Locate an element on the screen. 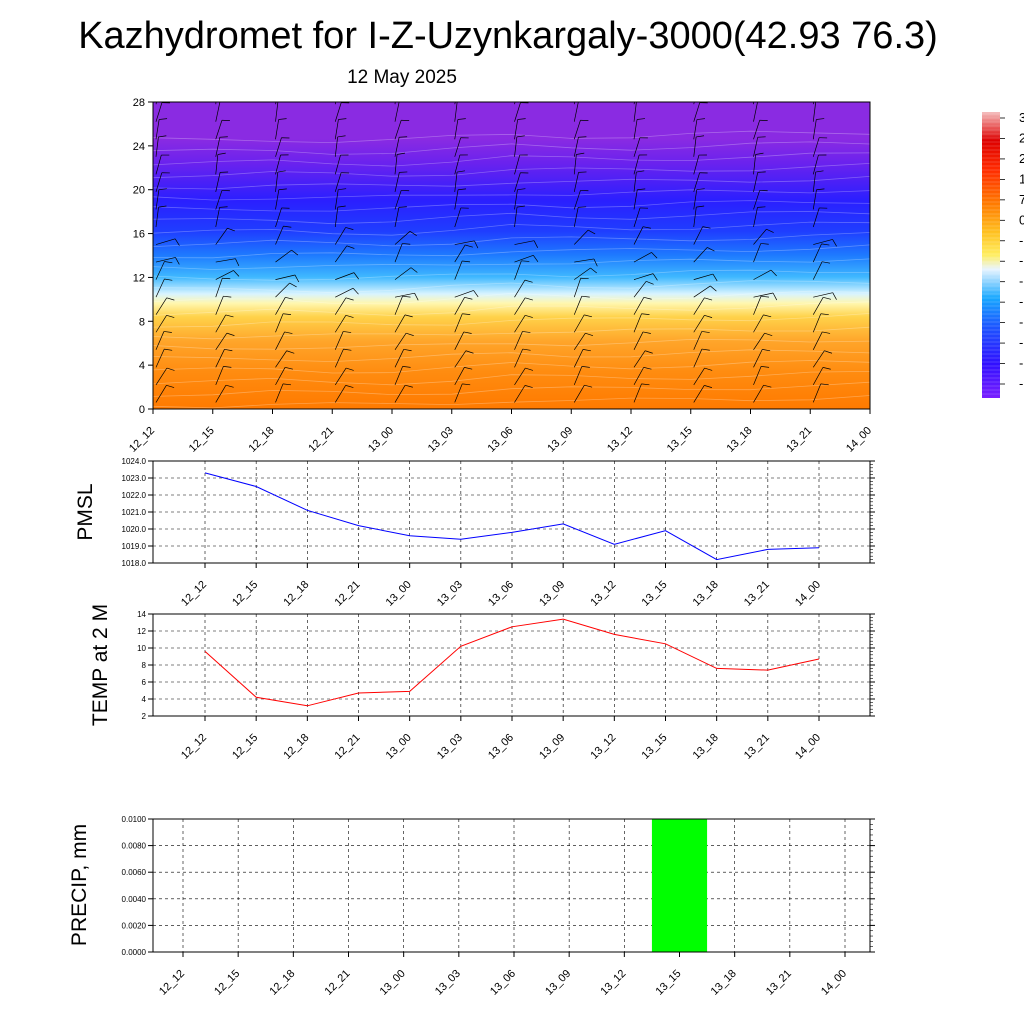 The height and width of the screenshot is (1024, 1024). colorbar-tick-label: 0 is located at coordinates (1021, 219).